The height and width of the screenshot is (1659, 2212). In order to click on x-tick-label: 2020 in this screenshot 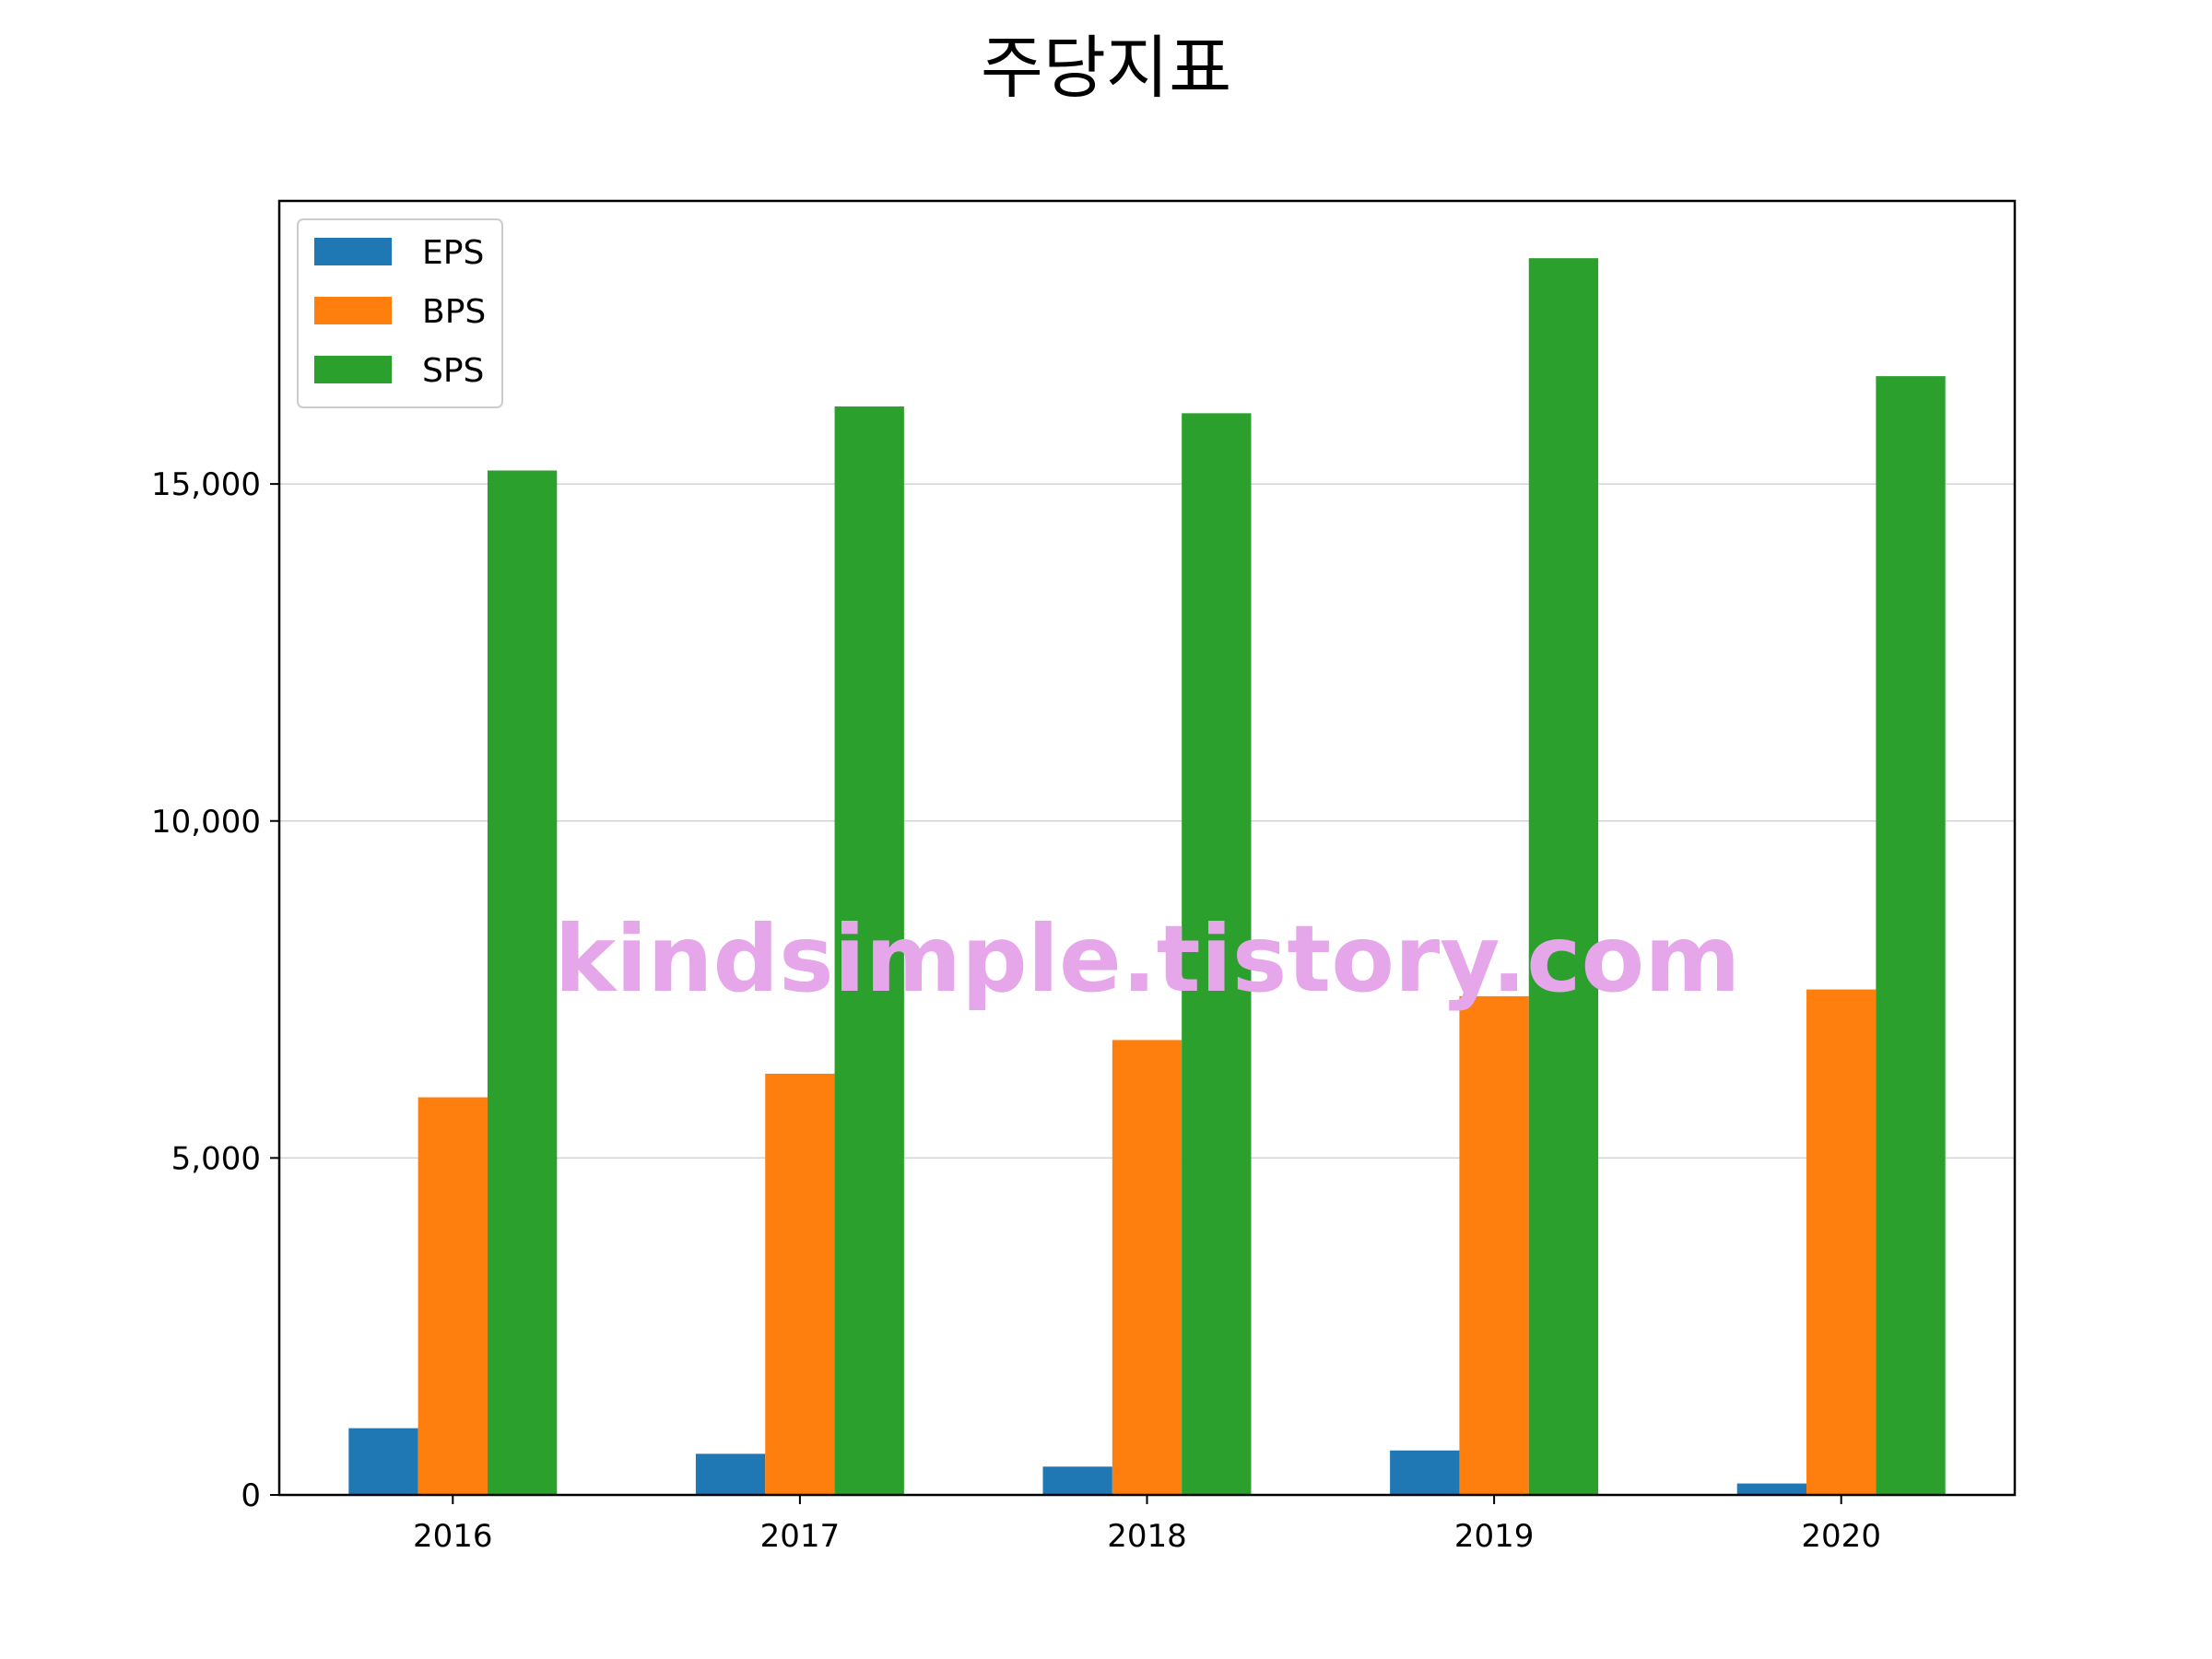, I will do `click(1841, 1536)`.